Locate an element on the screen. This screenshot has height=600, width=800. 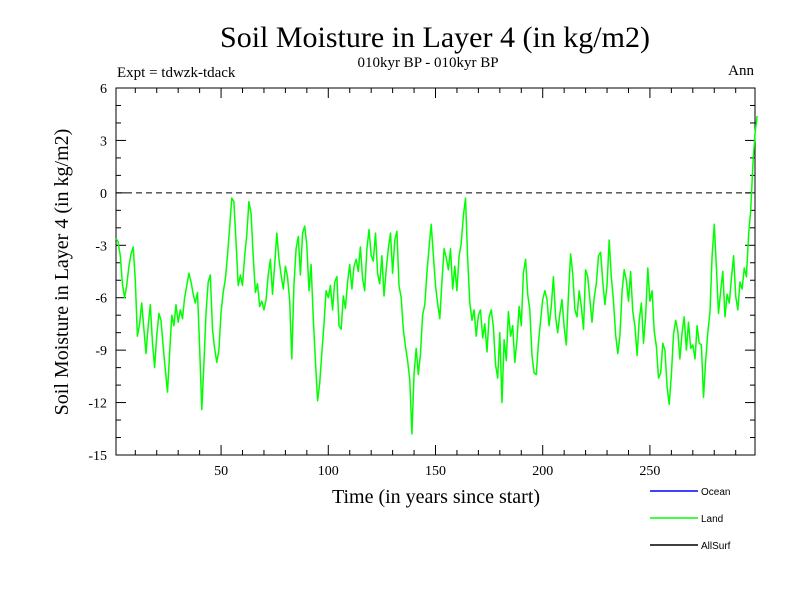
chart-title: Soil Moisture in Layer 4 (in kg/m2) is located at coordinates (435, 37).